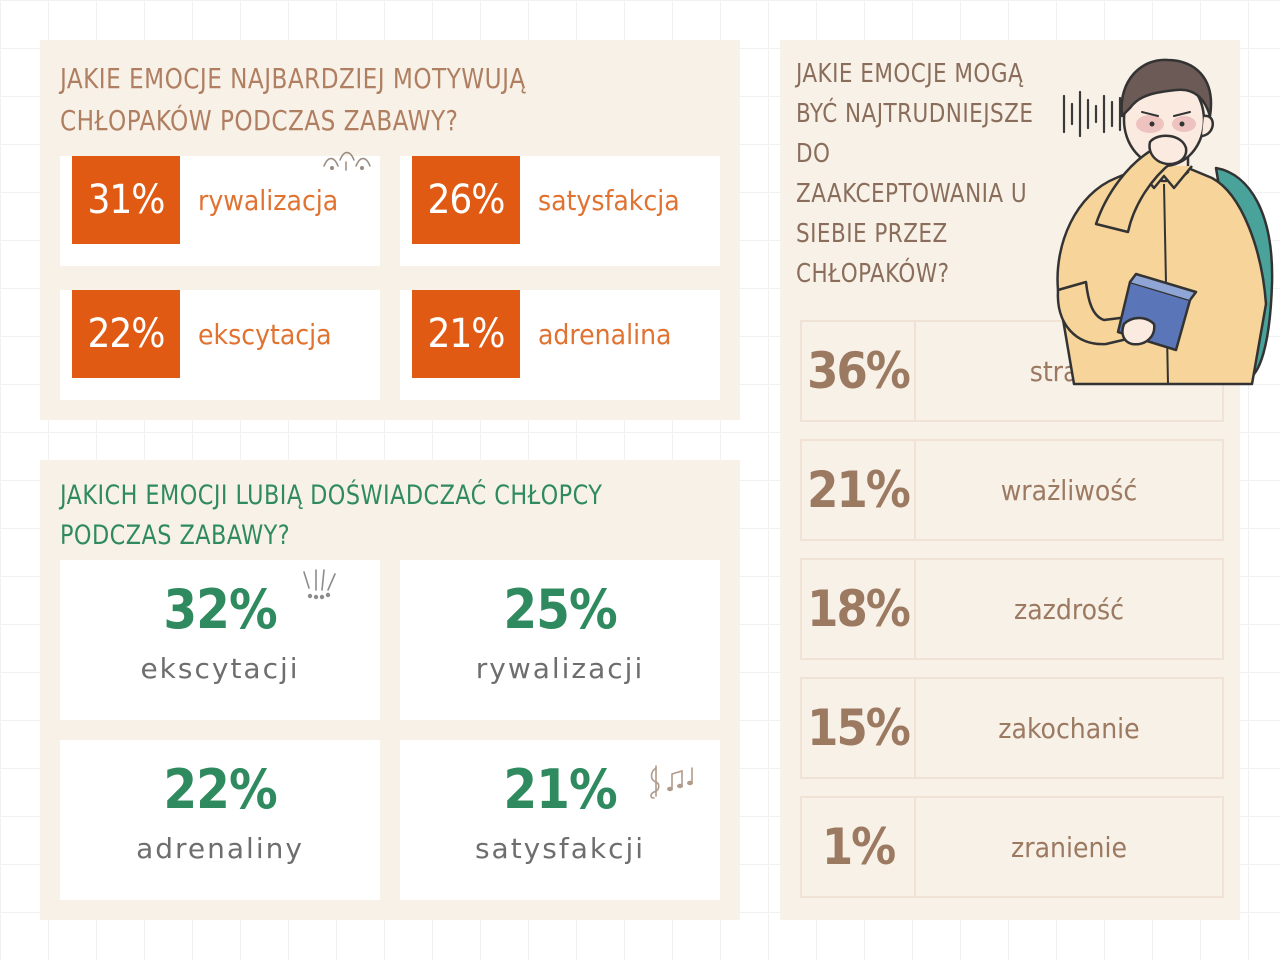  Describe the element at coordinates (466, 200) in the screenshot. I see `motivation-percent: 26%` at that location.